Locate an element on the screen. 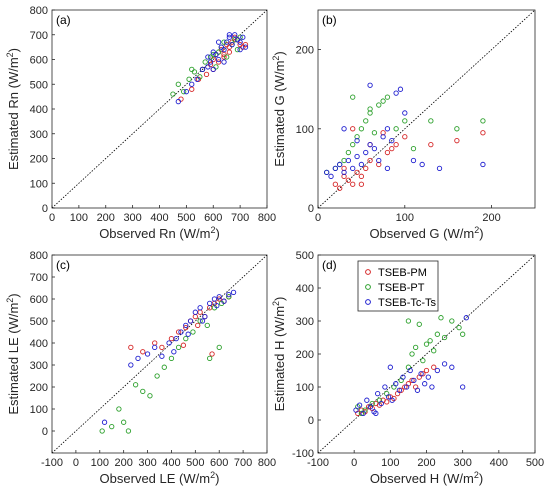  x-tick-label: -100 is located at coordinates (318, 463).